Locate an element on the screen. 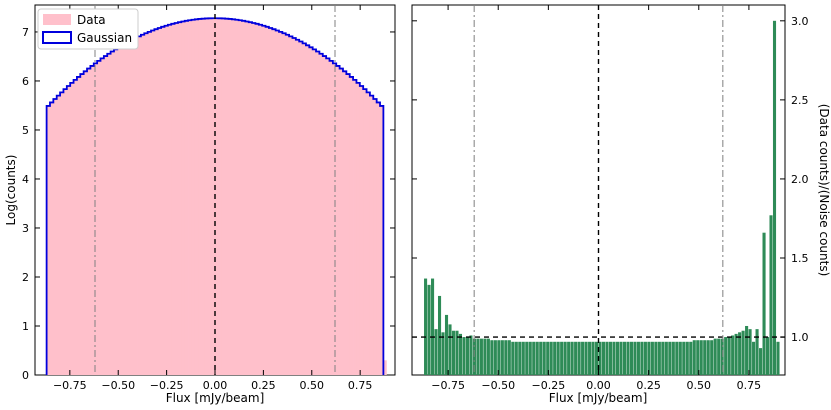 The width and height of the screenshot is (831, 410). y-tick-label: 3 is located at coordinates (25, 228).